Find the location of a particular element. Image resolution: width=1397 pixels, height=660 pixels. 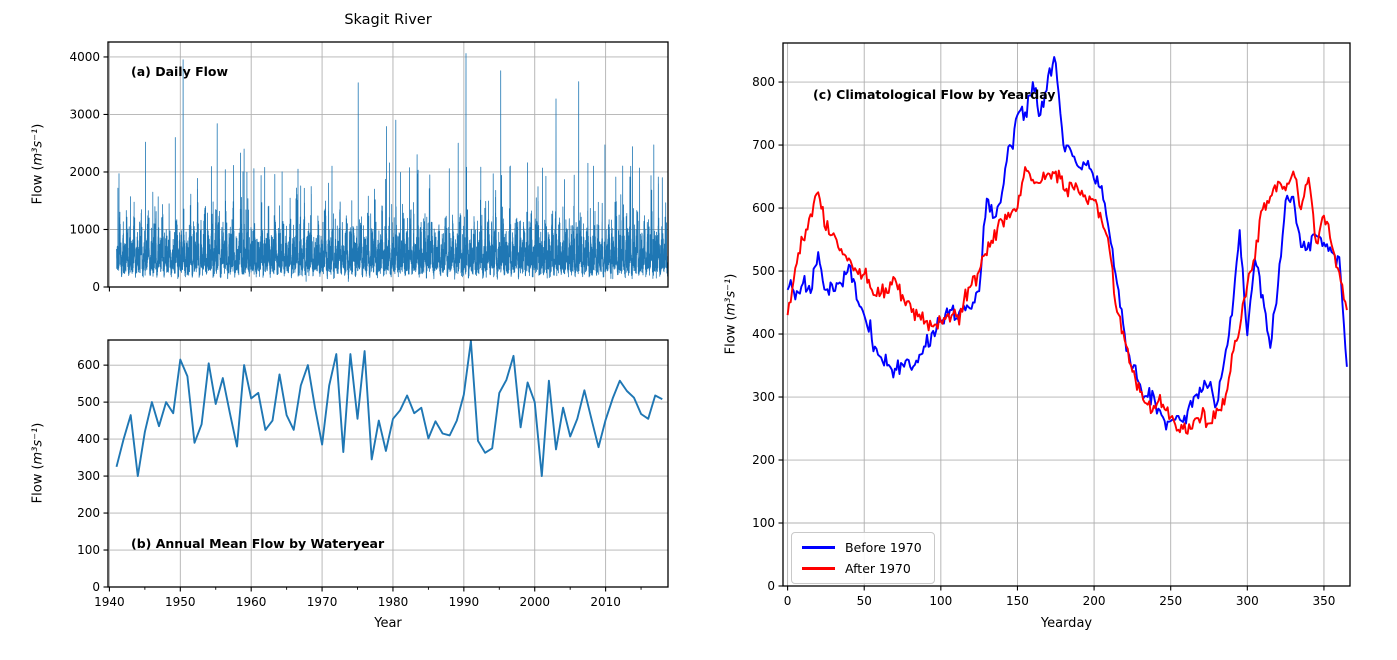

tick-label: 4000 is located at coordinates (84, 57).